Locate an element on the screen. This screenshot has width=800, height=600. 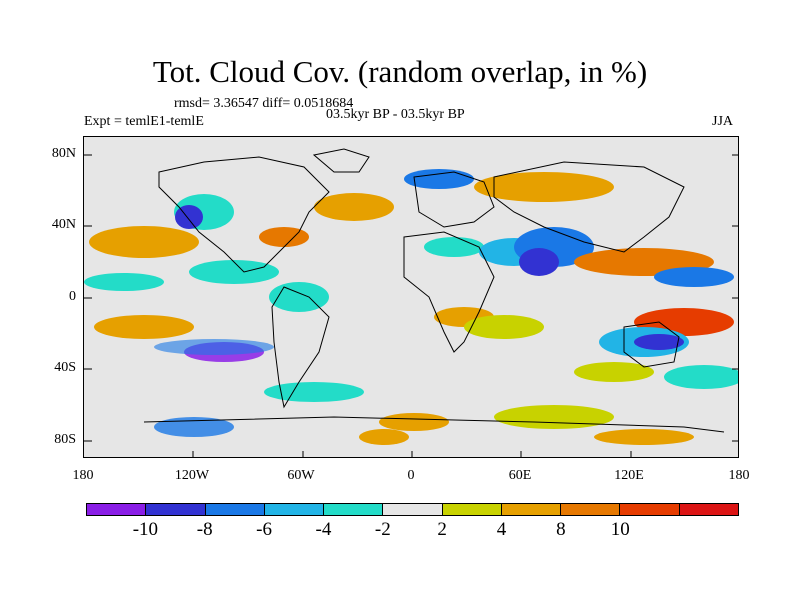
lon-label-180e: 180 is located at coordinates (739, 475).